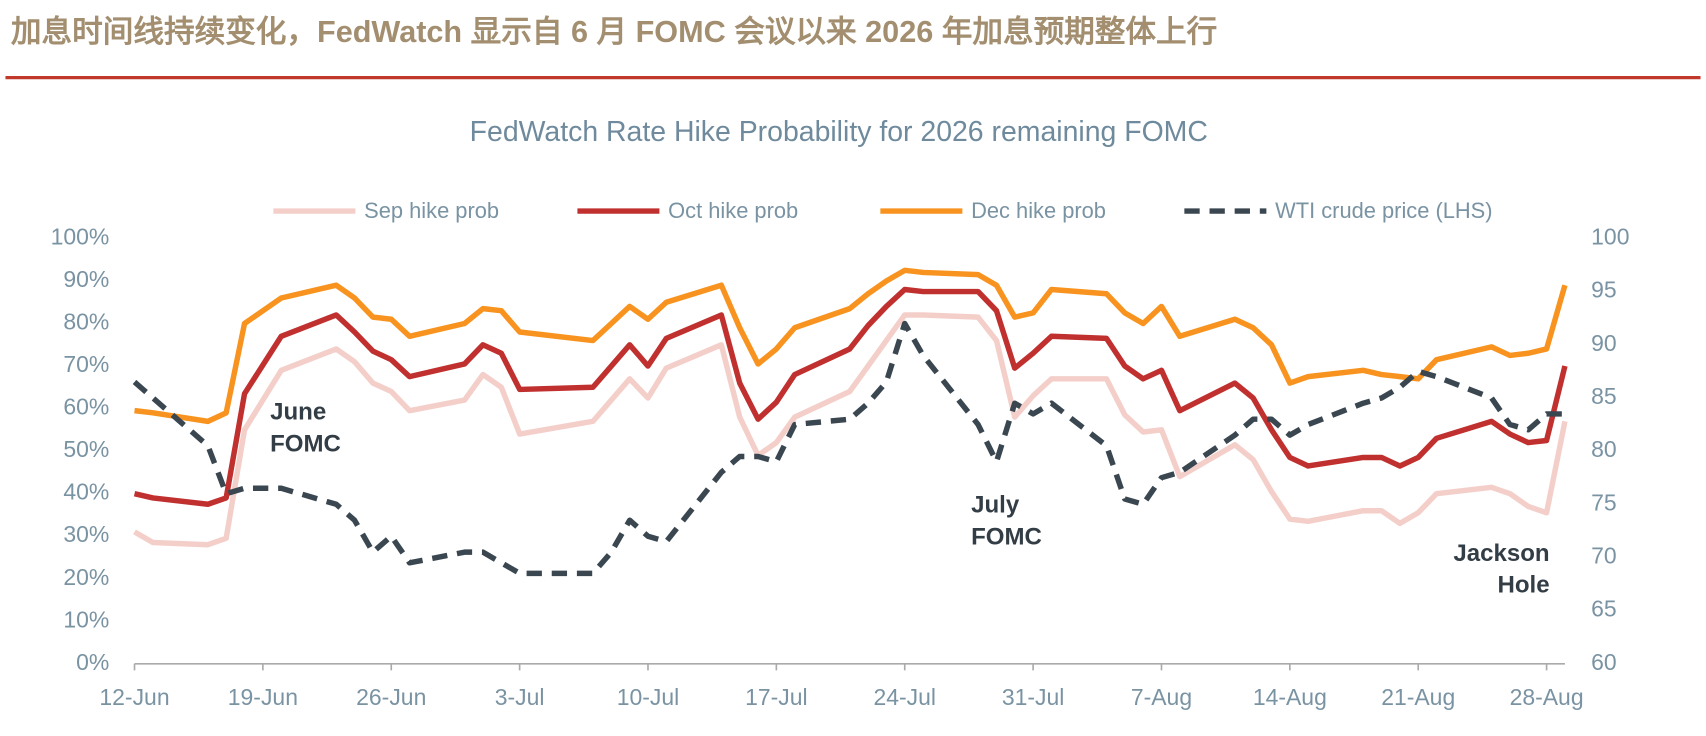  Describe the element at coordinates (1604, 290) in the screenshot. I see `y2-tick-label: 95` at that location.